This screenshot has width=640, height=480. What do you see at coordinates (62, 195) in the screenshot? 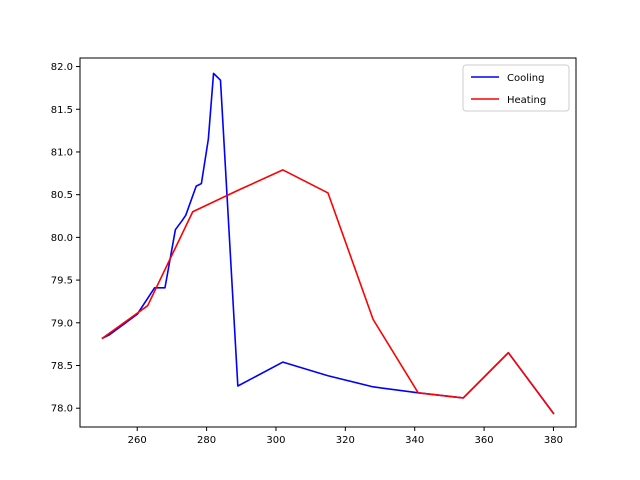
I see `y-tick-label: 80.5` at bounding box center [62, 195].